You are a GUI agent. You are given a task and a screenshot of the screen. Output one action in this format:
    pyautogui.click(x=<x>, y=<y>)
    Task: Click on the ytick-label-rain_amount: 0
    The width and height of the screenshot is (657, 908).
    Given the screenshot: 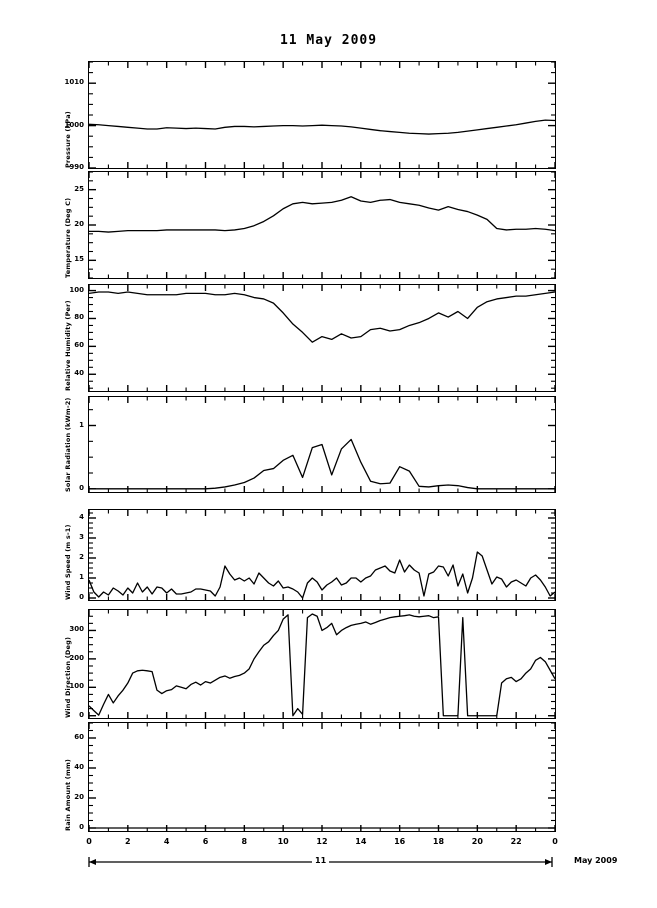 What is the action you would take?
    pyautogui.click(x=81, y=827)
    